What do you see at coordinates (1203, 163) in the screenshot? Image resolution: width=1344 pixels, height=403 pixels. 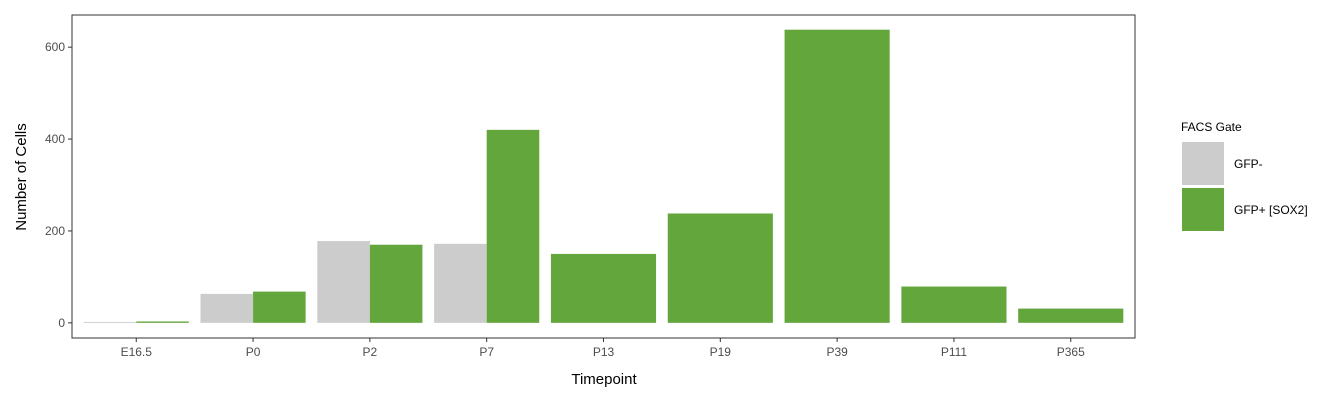 I see `legend-key-gfp-neg` at bounding box center [1203, 163].